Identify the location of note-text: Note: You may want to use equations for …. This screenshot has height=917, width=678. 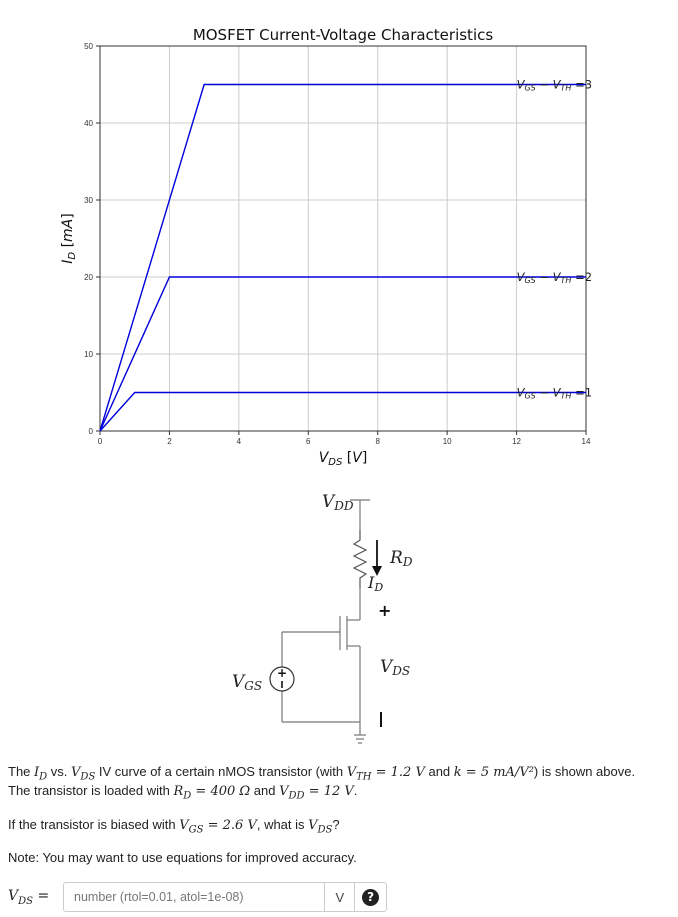
(182, 857).